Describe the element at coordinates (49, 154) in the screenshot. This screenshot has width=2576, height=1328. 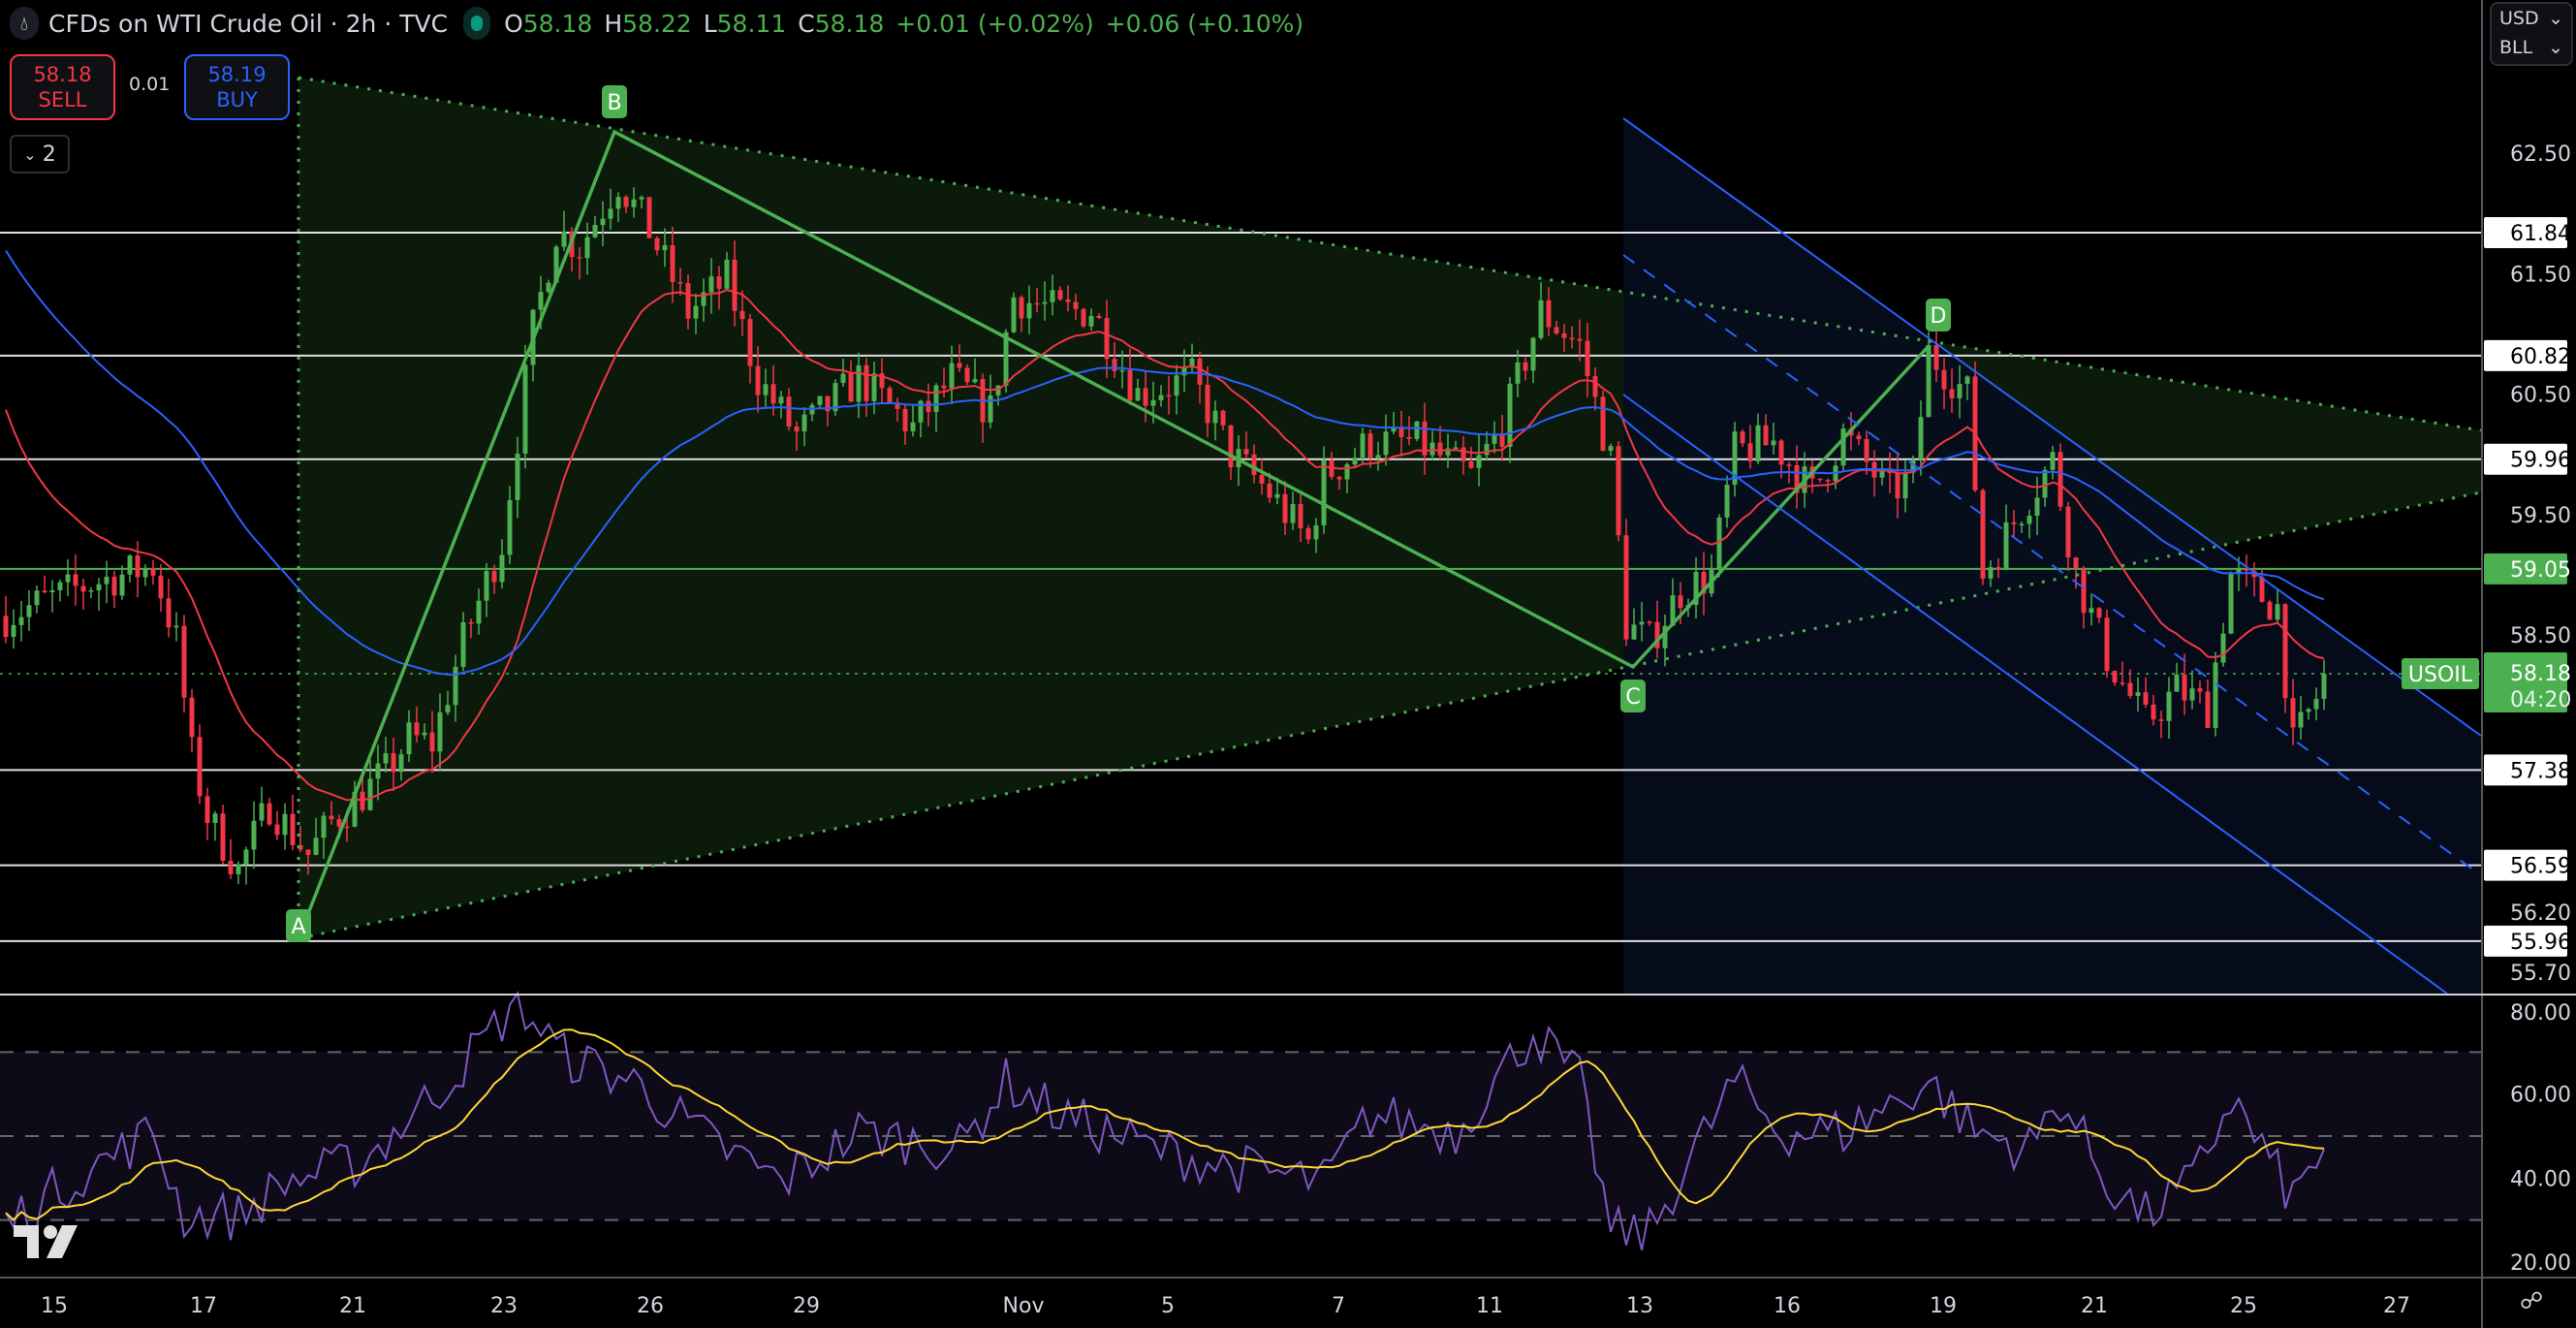
I see `indicators-count: 2` at that location.